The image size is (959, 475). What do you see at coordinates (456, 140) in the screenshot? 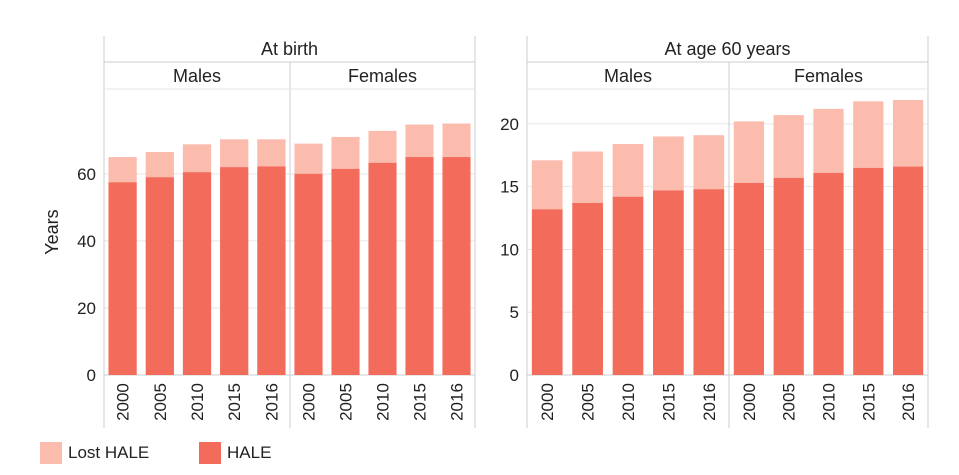
I see `panel-1-females-bar-lost-2016` at bounding box center [456, 140].